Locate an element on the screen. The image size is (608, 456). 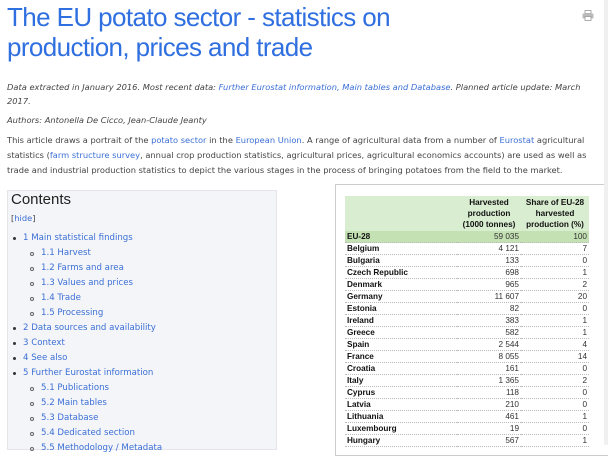
country-cell: Lithuania is located at coordinates (401, 416).